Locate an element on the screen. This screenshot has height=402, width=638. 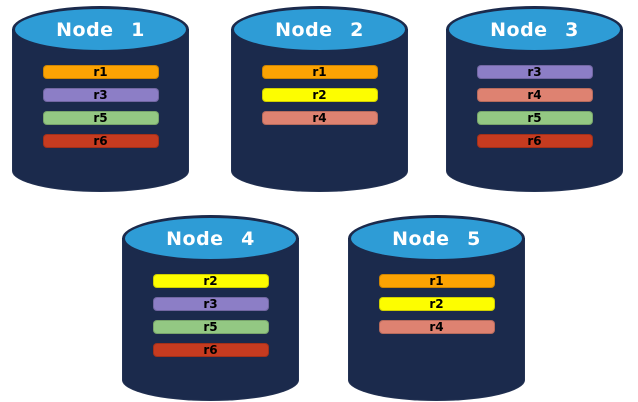
node-title: Node 4 is located at coordinates (210, 238).